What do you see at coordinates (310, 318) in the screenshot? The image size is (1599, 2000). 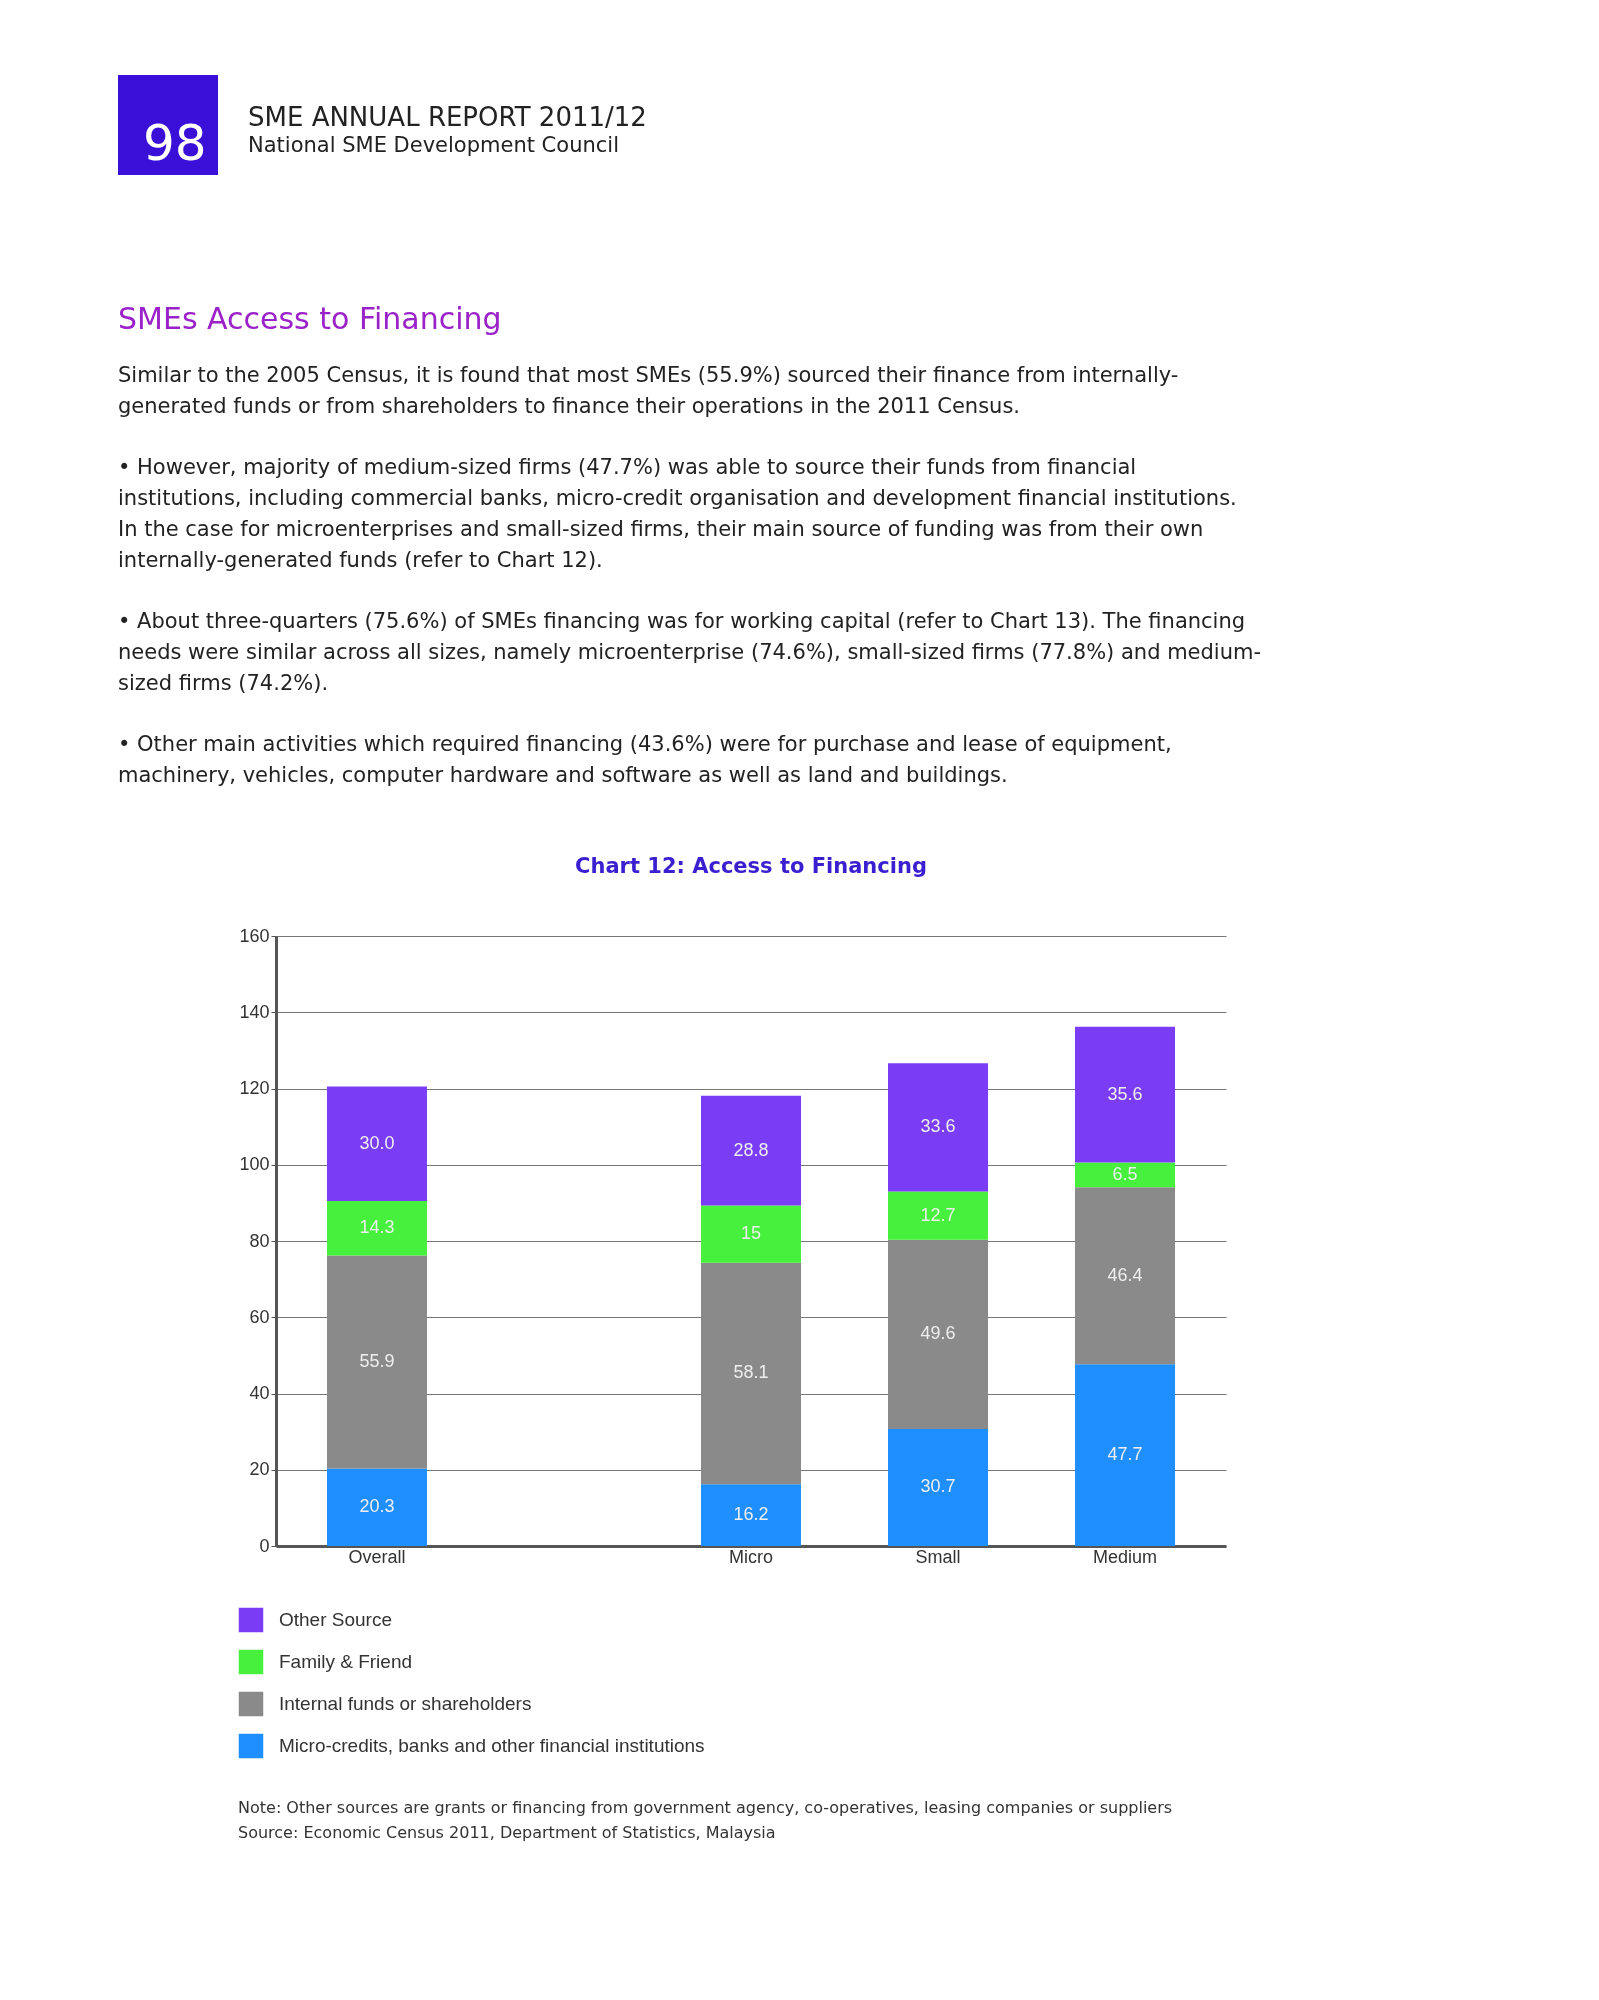 I see `text: SMEs Access to Financing` at bounding box center [310, 318].